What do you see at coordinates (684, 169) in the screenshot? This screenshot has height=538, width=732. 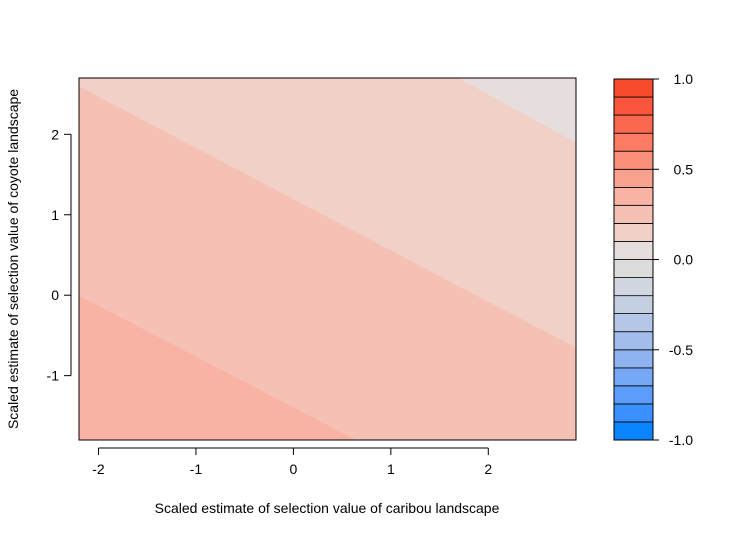 I see `legend-tick-label: 0.5` at bounding box center [684, 169].